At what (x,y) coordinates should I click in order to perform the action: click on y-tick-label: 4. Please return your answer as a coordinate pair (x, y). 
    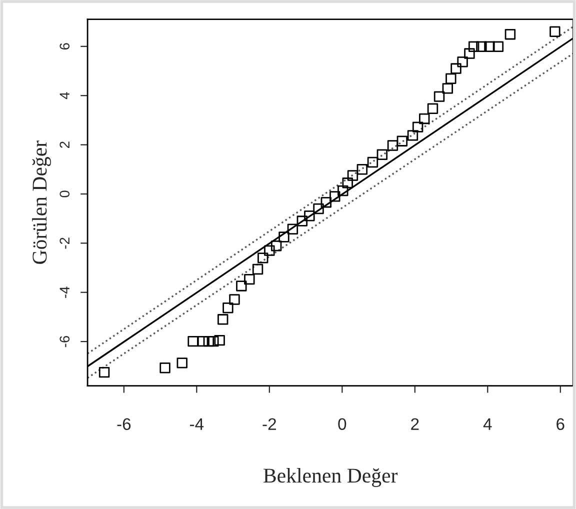
    Looking at the image, I should click on (65, 96).